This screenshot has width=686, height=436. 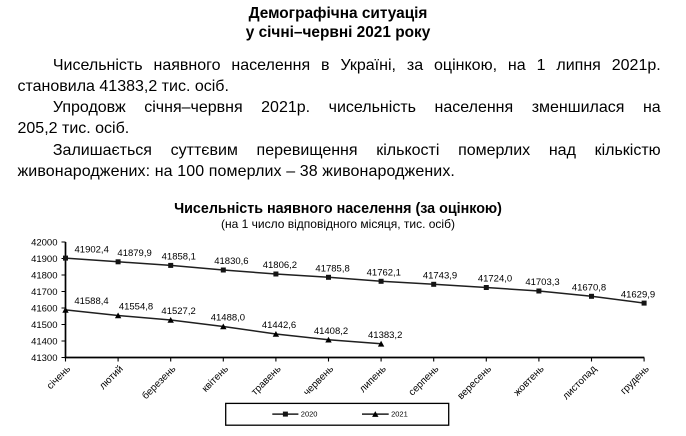 I want to click on svg-text: липень, so click(x=373, y=379).